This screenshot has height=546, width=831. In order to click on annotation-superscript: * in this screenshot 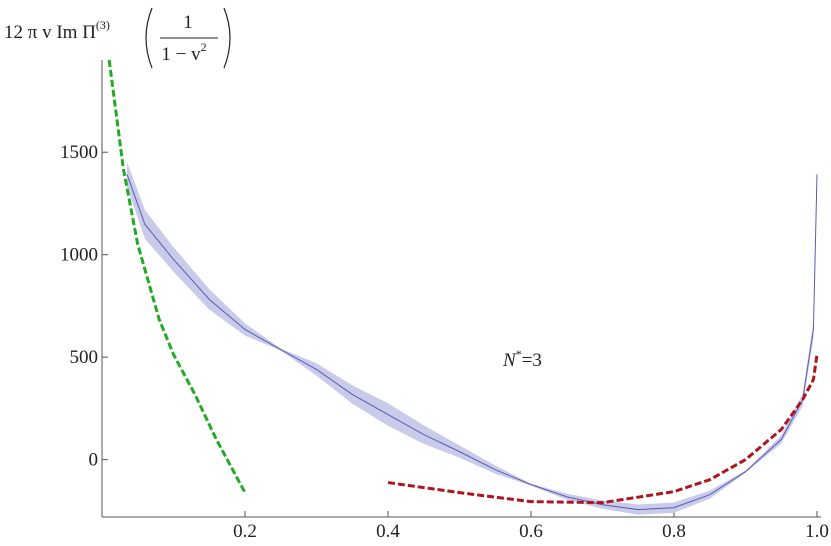, I will do `click(519, 354)`.